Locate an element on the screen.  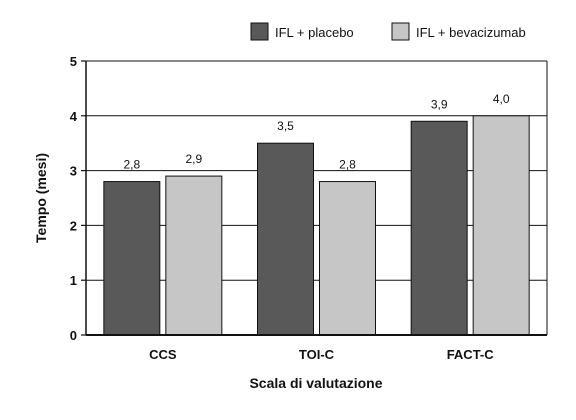
x-tick-label: FACT-C is located at coordinates (471, 354).